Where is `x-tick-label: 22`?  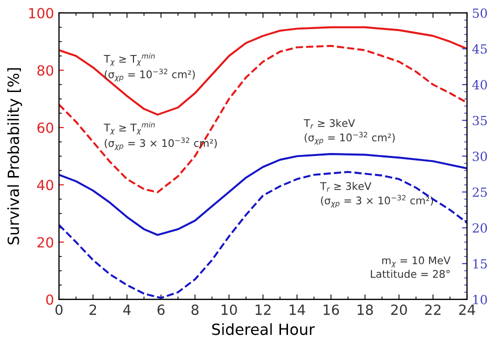 x-tick-label: 22 is located at coordinates (432, 309).